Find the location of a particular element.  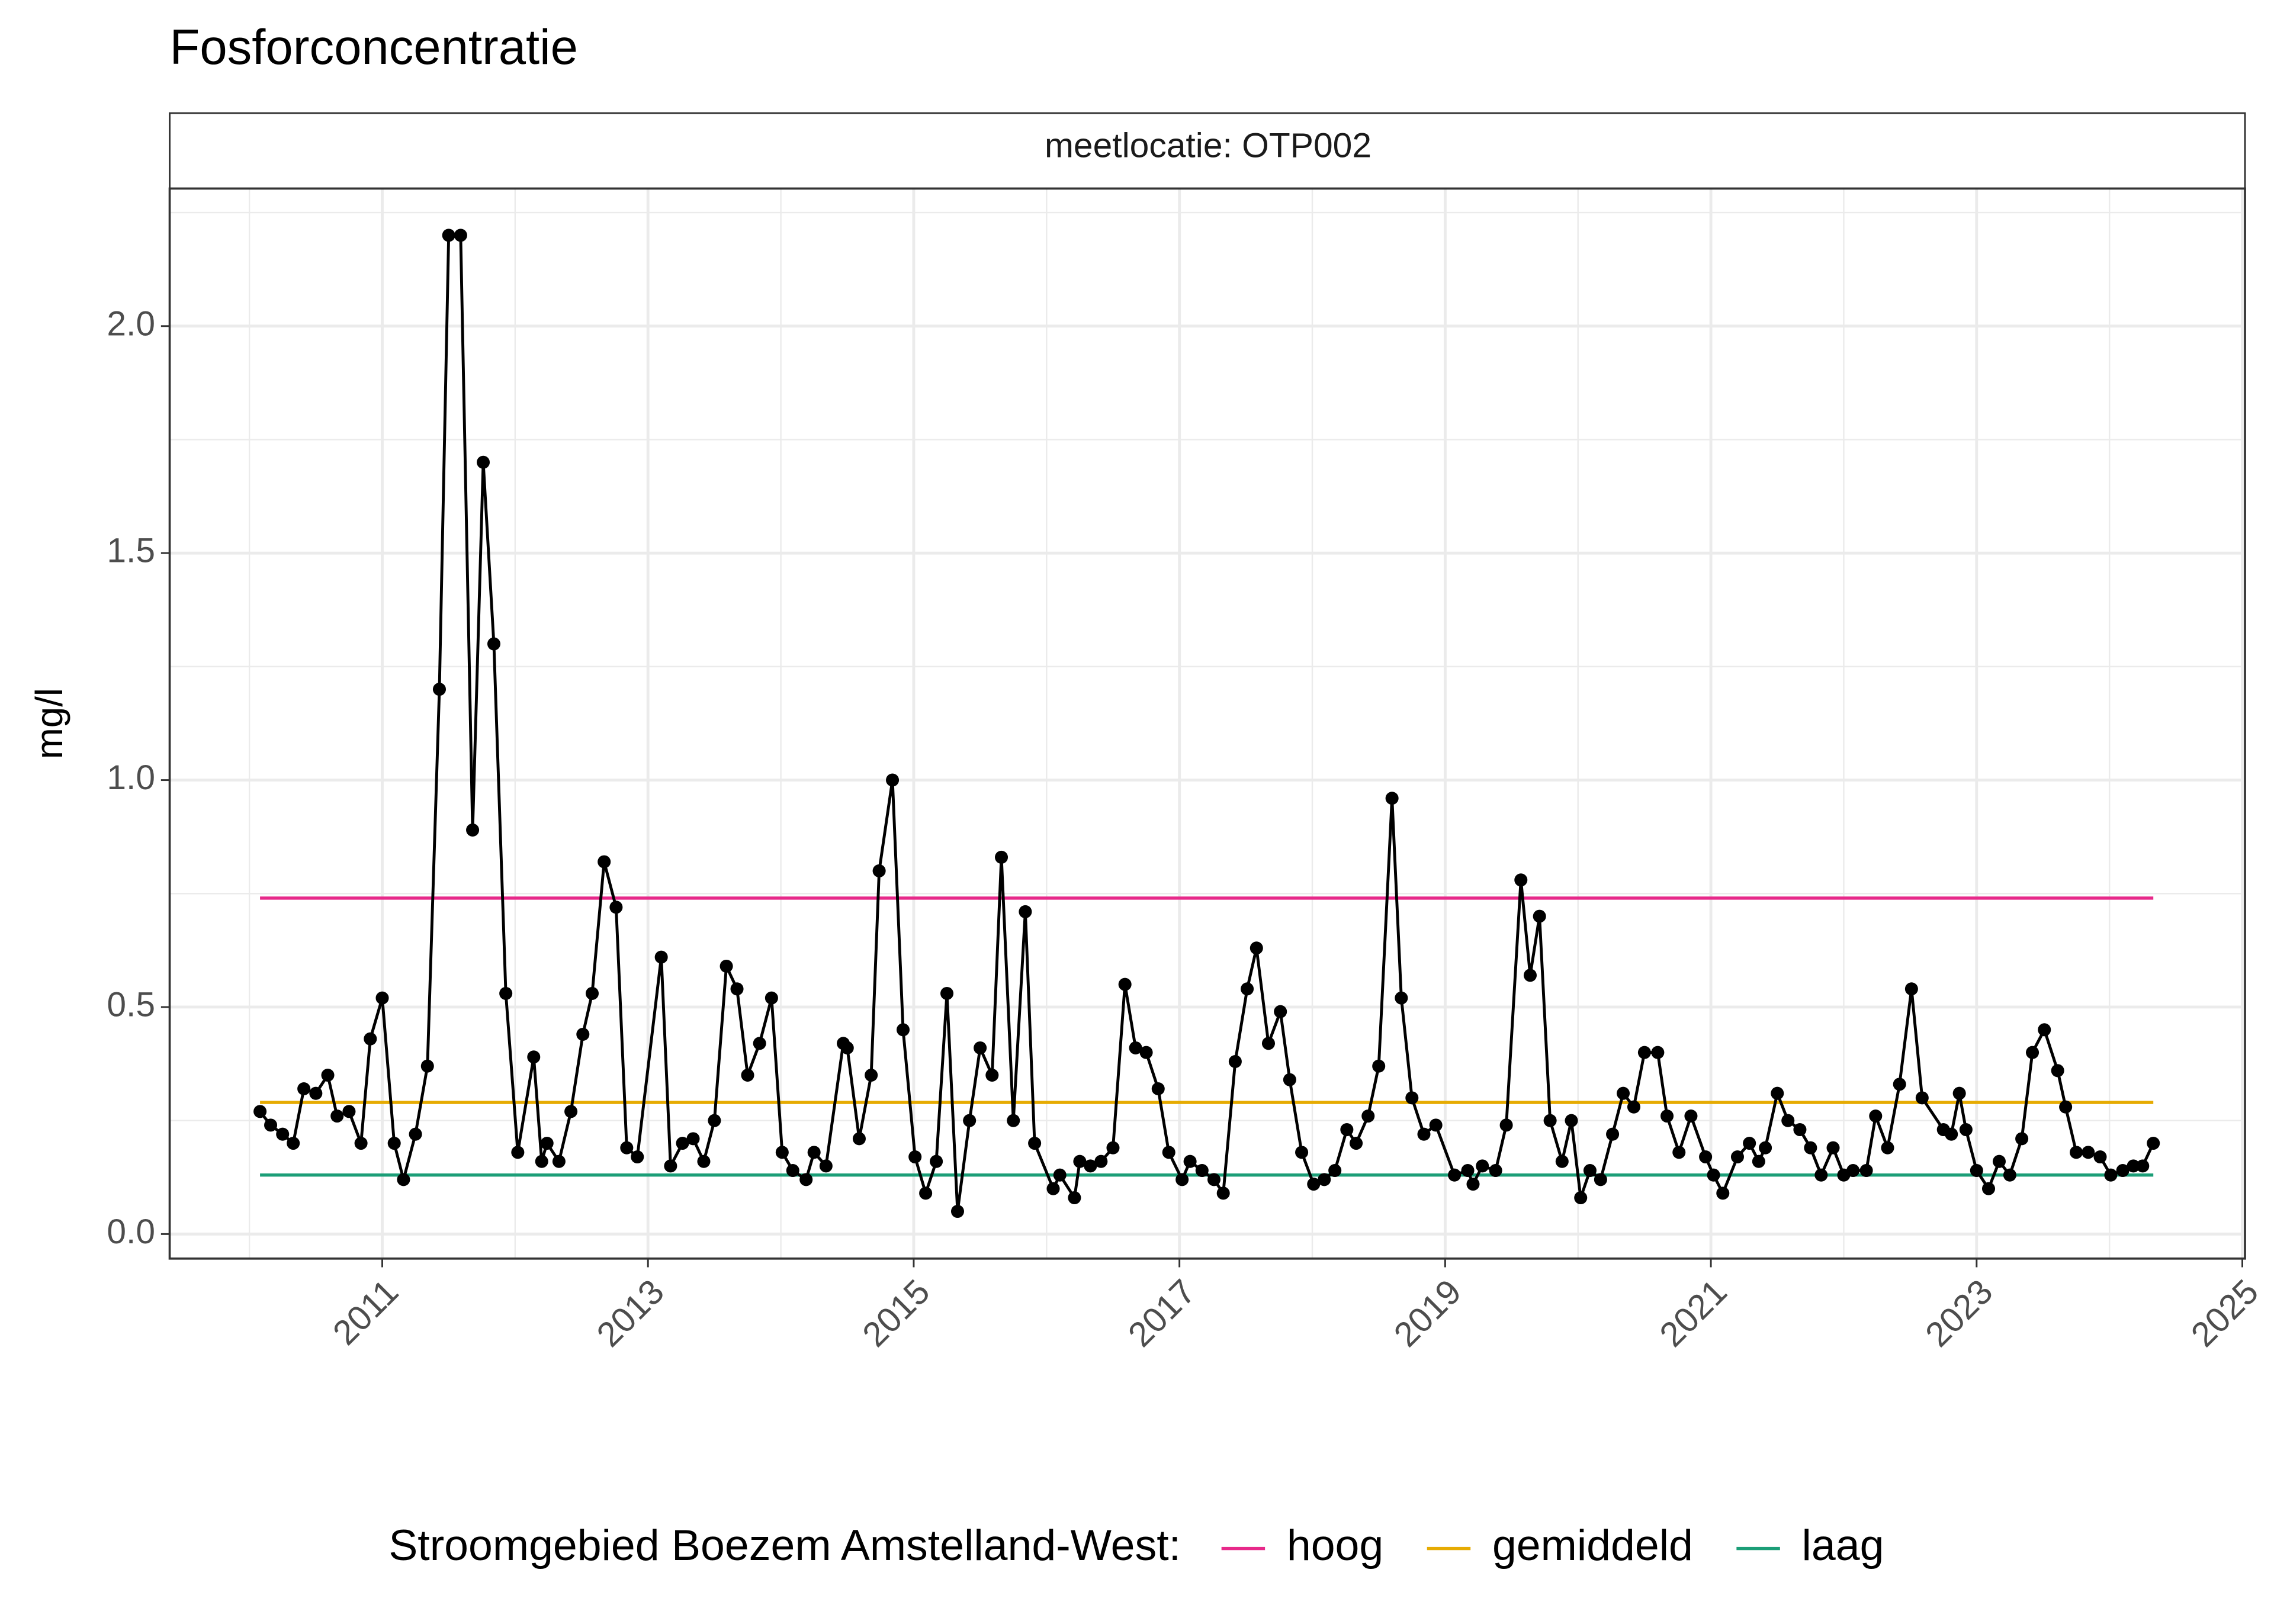

y-axis-title: mg/l is located at coordinates (49, 723).